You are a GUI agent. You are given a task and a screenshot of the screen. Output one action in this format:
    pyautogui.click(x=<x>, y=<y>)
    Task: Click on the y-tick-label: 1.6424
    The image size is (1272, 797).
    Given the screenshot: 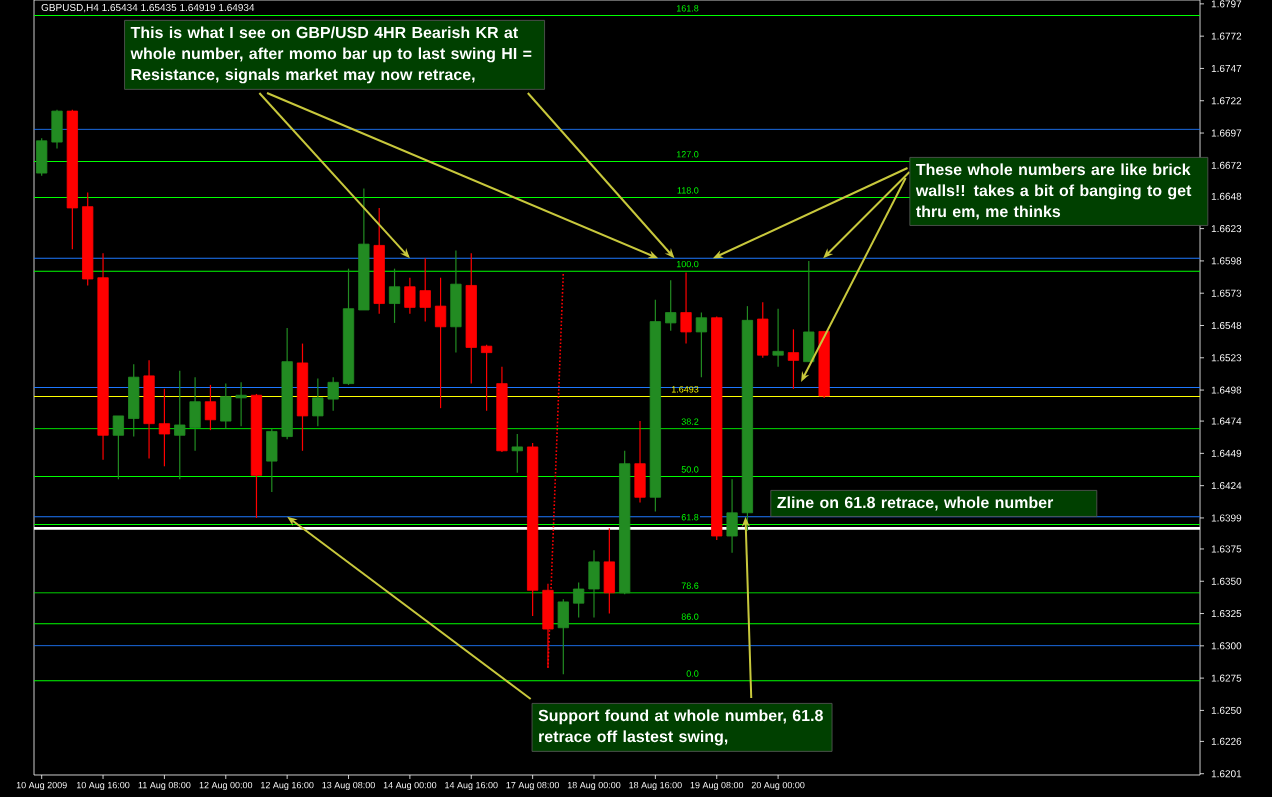 What is the action you would take?
    pyautogui.click(x=1226, y=486)
    